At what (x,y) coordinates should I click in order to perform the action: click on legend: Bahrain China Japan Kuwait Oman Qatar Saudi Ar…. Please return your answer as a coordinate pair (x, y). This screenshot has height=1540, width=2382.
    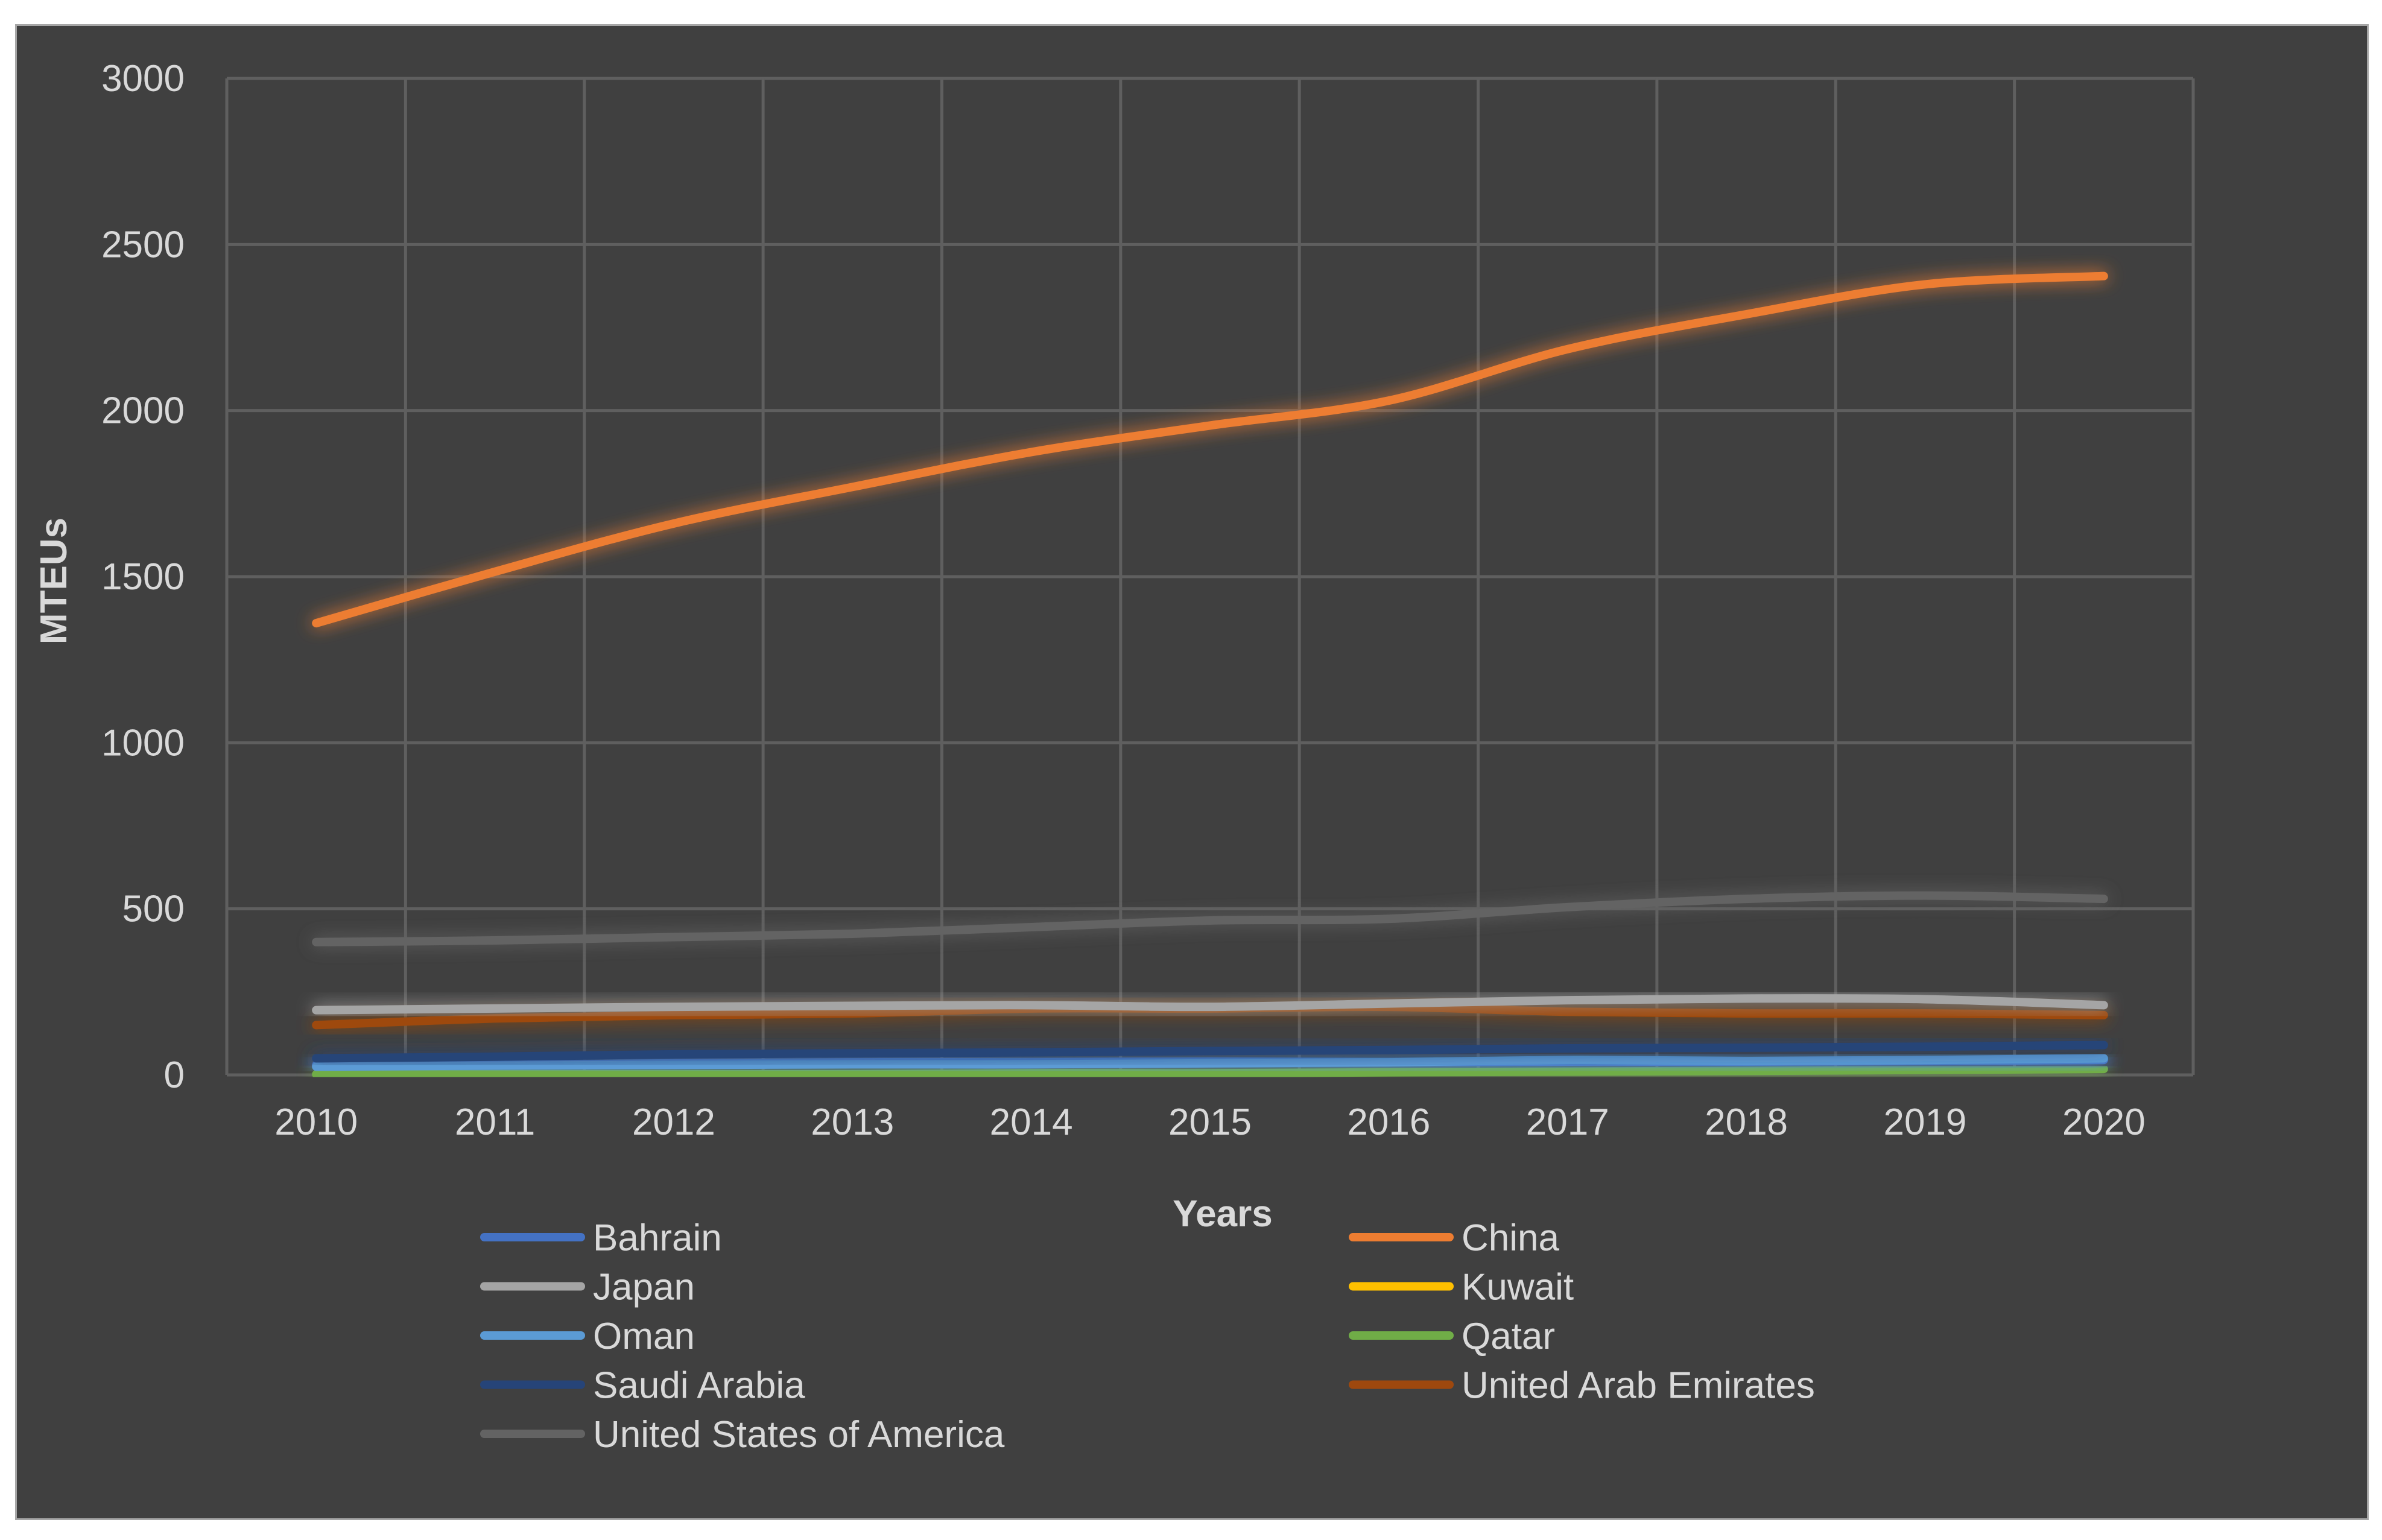
    Looking at the image, I should click on (1147, 1337).